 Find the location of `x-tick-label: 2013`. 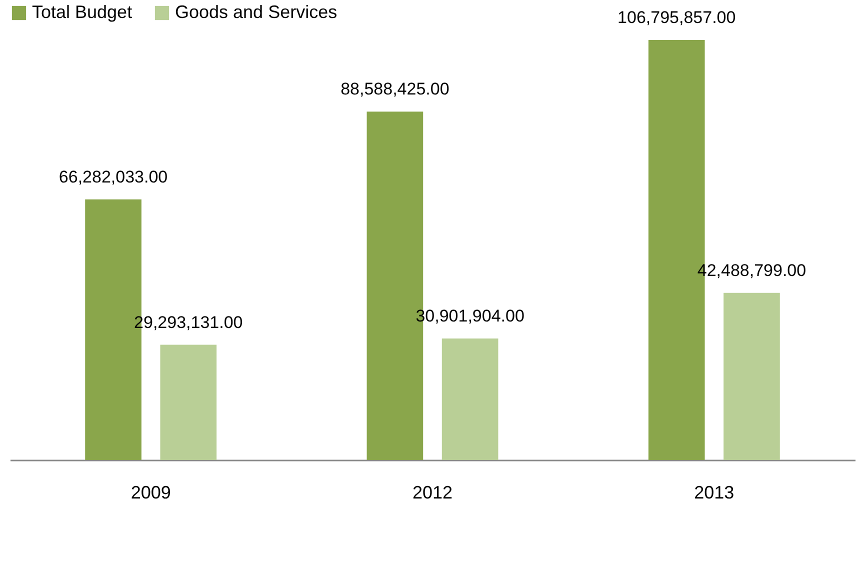

x-tick-label: 2013 is located at coordinates (714, 492).